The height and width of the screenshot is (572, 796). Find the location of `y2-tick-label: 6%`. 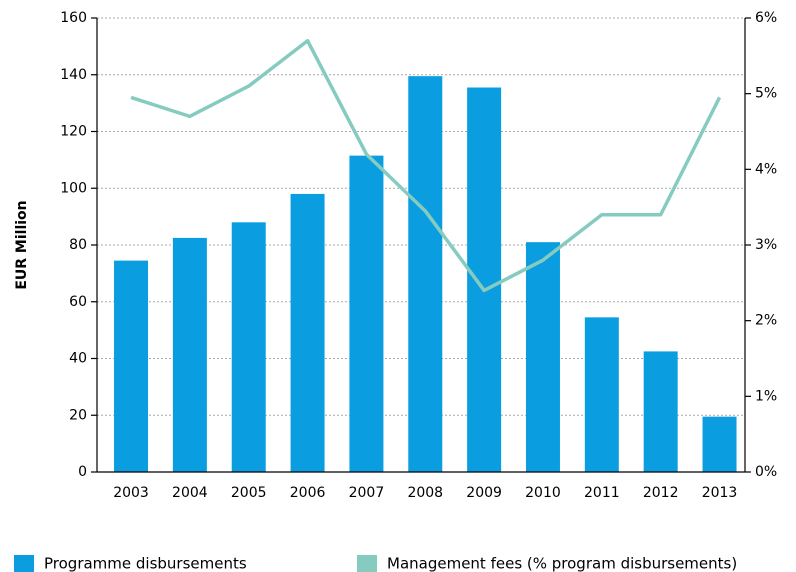

y2-tick-label: 6% is located at coordinates (766, 18).